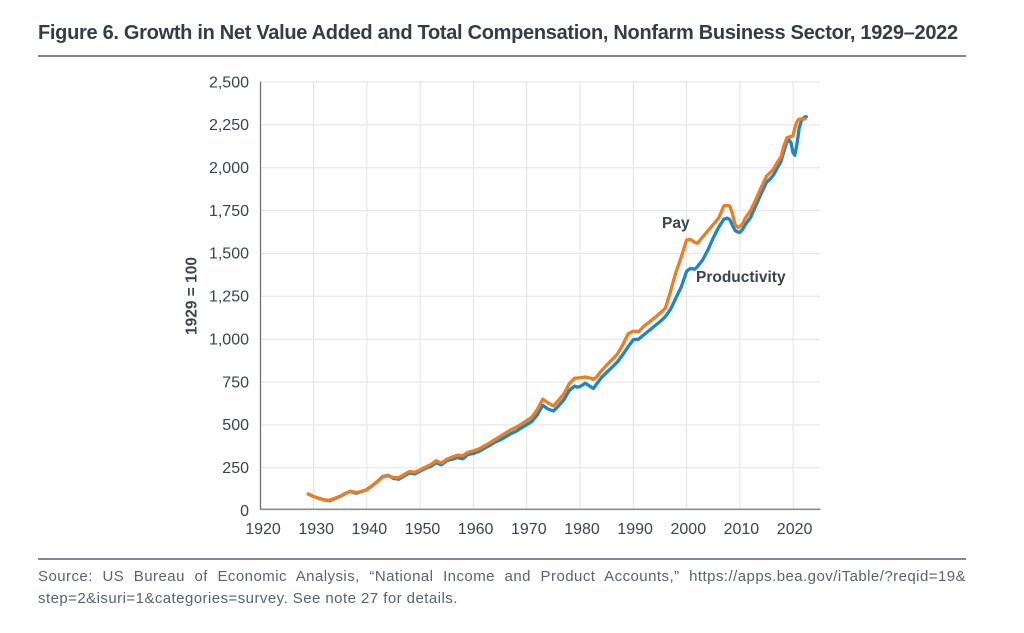 This screenshot has width=1024, height=633. Describe the element at coordinates (229, 211) in the screenshot. I see `svg-text: 1,750` at that location.